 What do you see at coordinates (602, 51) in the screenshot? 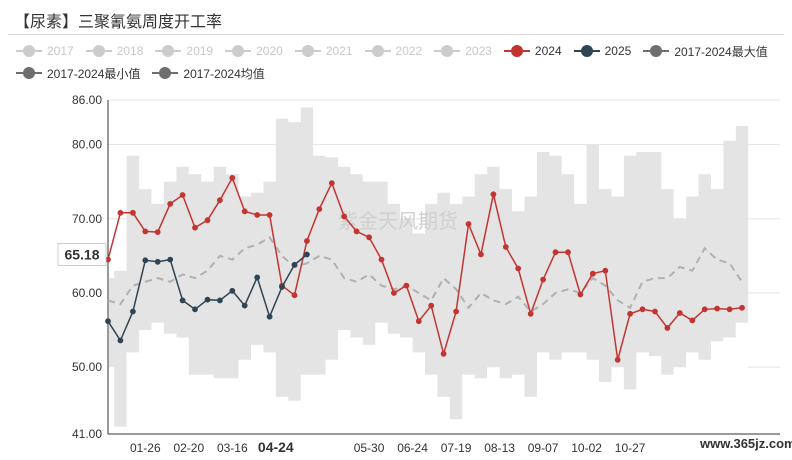
I see `legend-item-2025: 2025` at bounding box center [602, 51].